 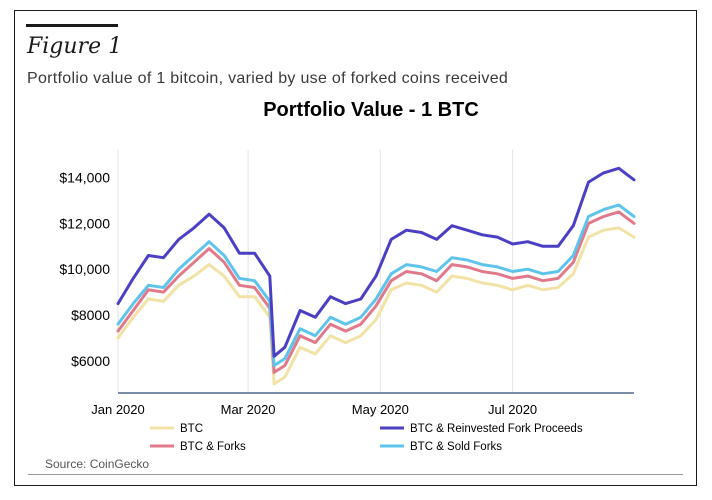 I want to click on x-tick-label: May 2020, so click(x=380, y=409).